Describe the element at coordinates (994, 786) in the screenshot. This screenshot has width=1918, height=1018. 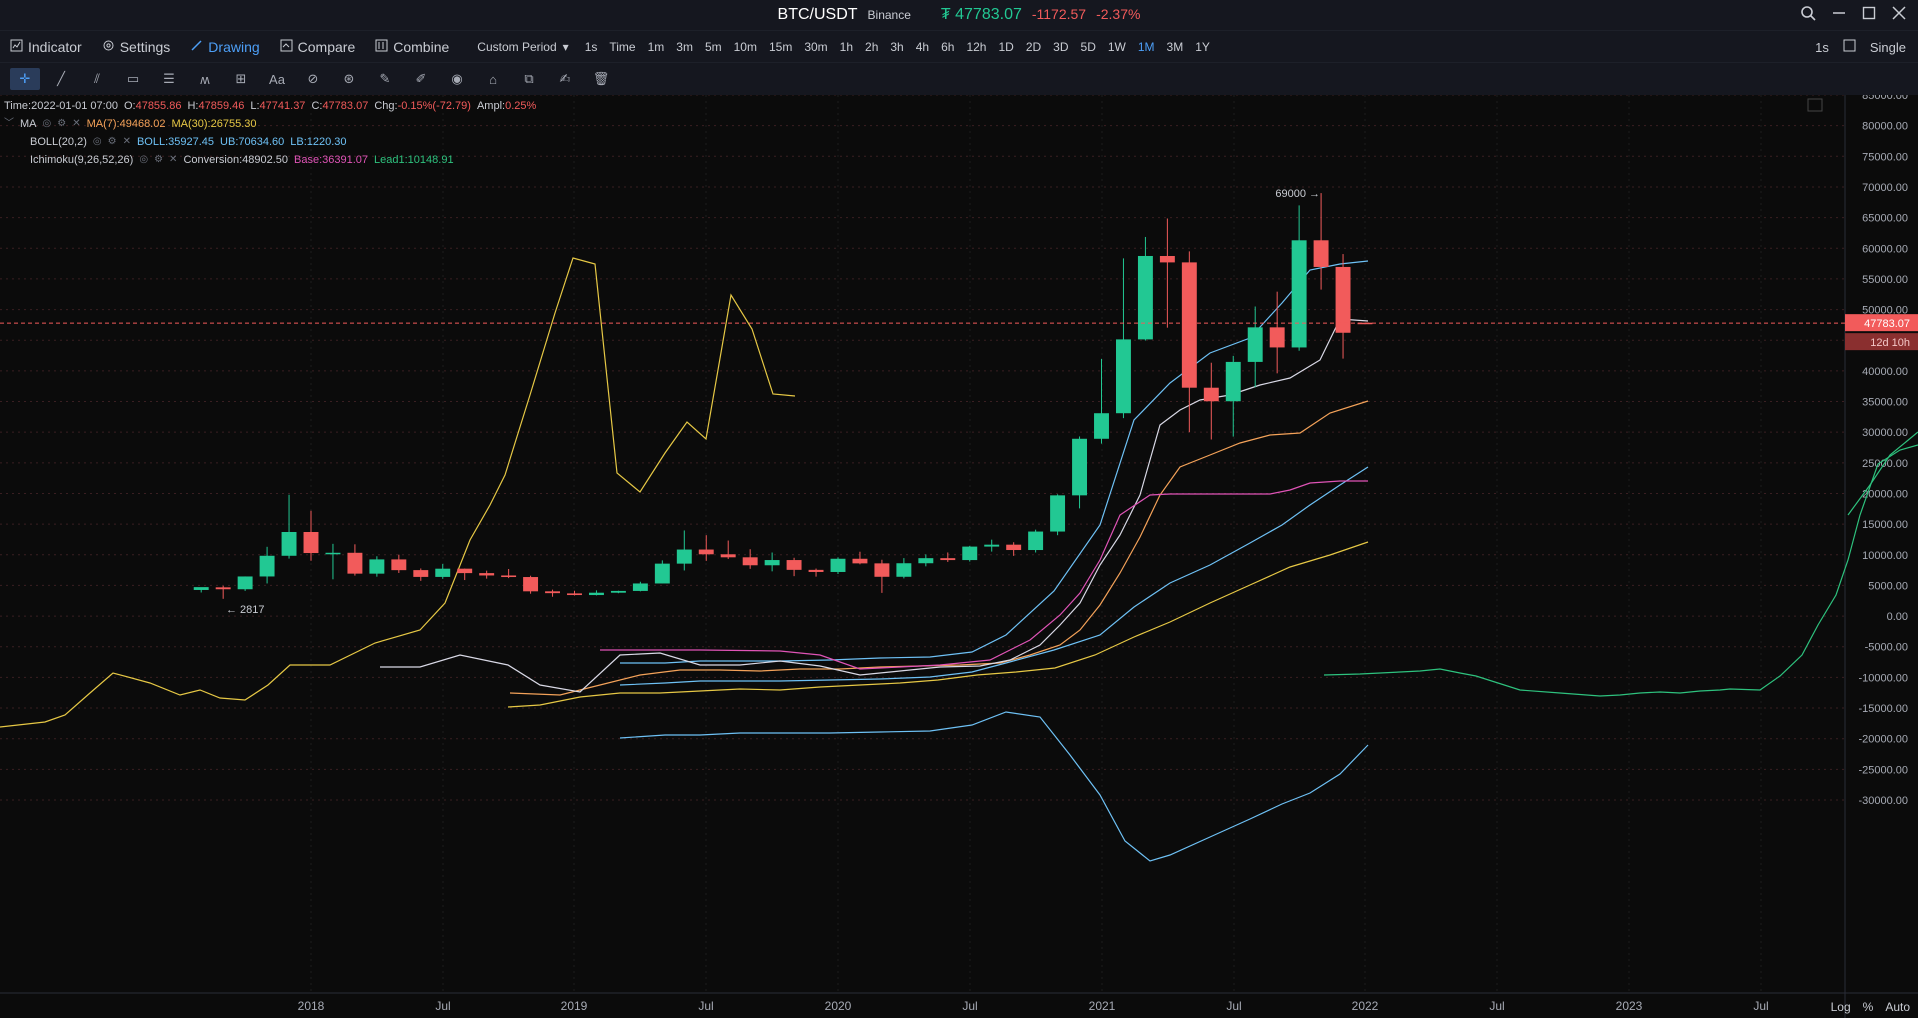
I see `boll-lower` at that location.